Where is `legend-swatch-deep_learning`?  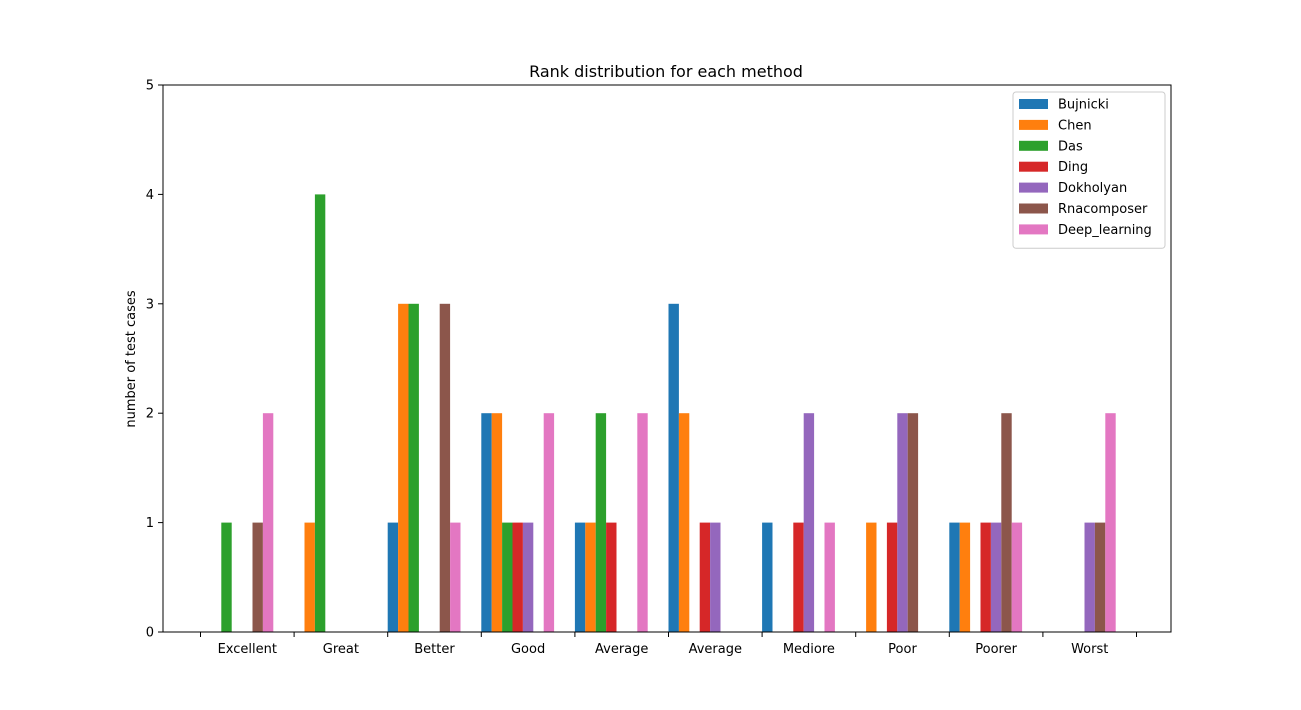 legend-swatch-deep_learning is located at coordinates (1033, 229).